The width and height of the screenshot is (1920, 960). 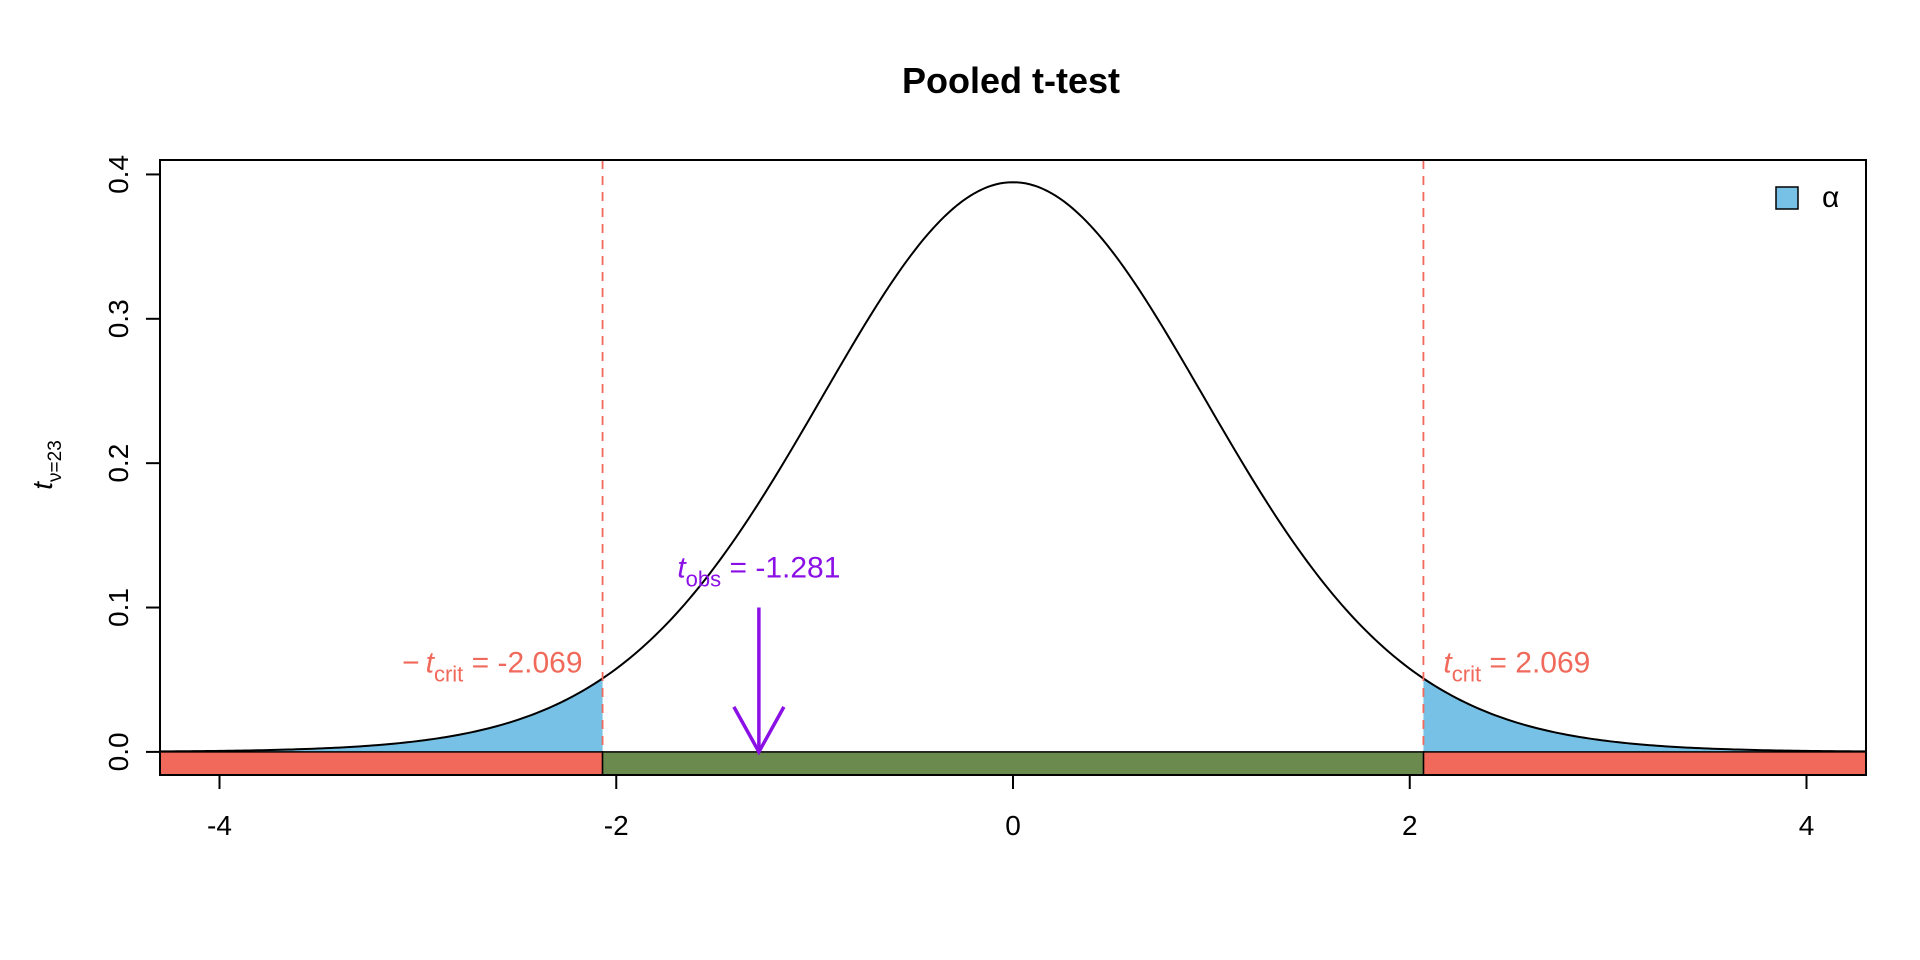 I want to click on x-tick-label: 4, so click(x=1807, y=825).